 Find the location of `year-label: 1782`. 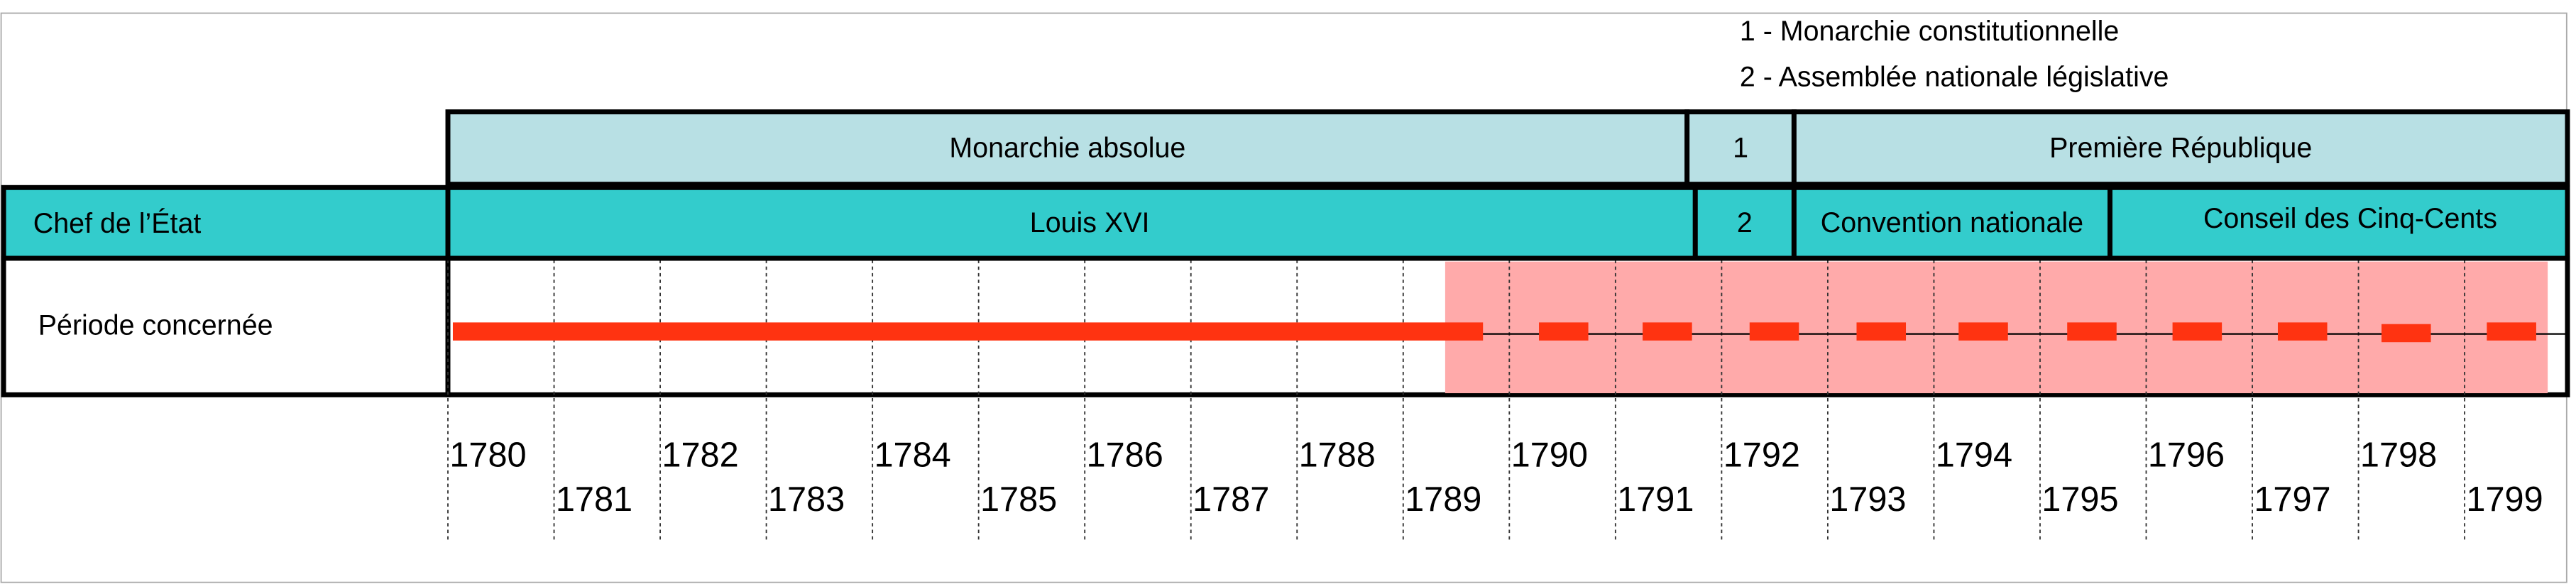

year-label: 1782 is located at coordinates (700, 455).